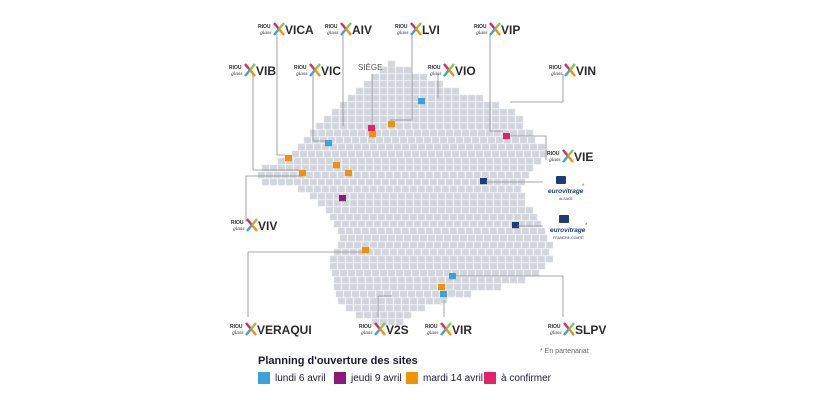  What do you see at coordinates (370, 67) in the screenshot?
I see `siege-label: SIÈGE` at bounding box center [370, 67].